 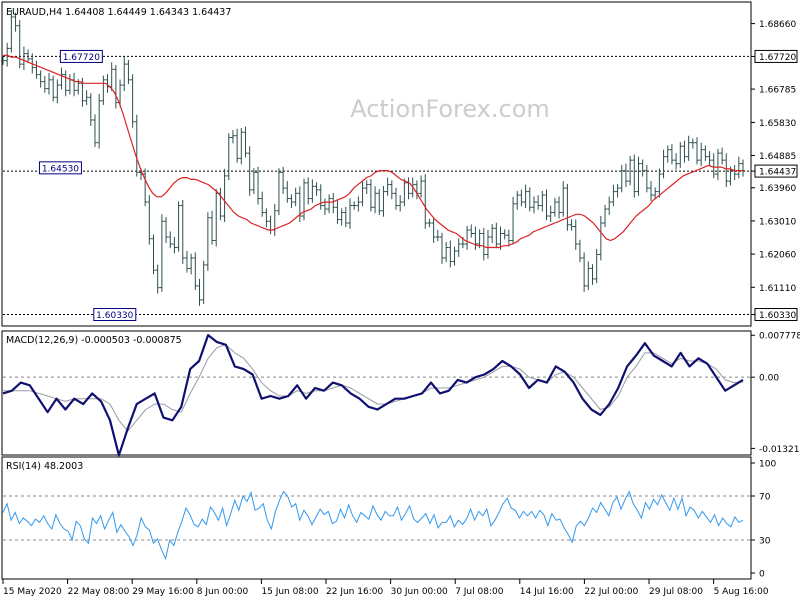 I want to click on macd-tick-label-1: 0.00, so click(x=769, y=379).